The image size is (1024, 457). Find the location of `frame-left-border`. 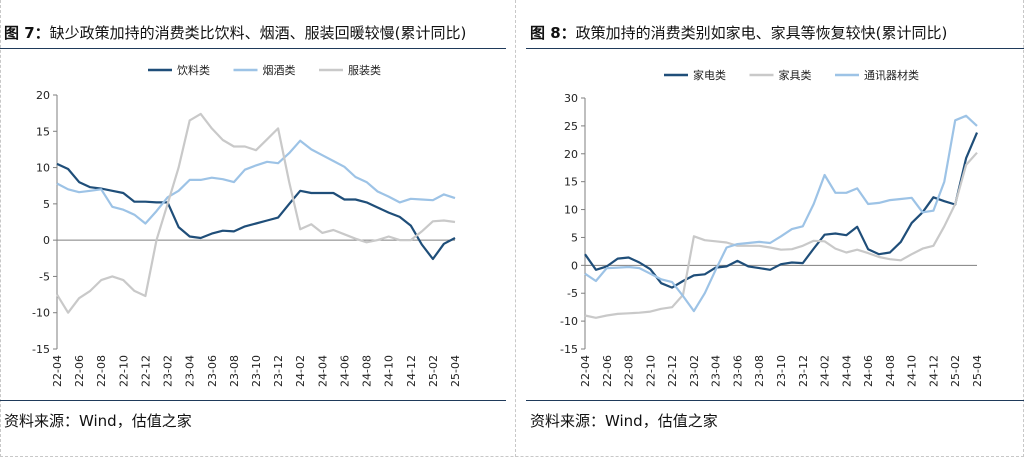

frame-left-border is located at coordinates (0, 228).